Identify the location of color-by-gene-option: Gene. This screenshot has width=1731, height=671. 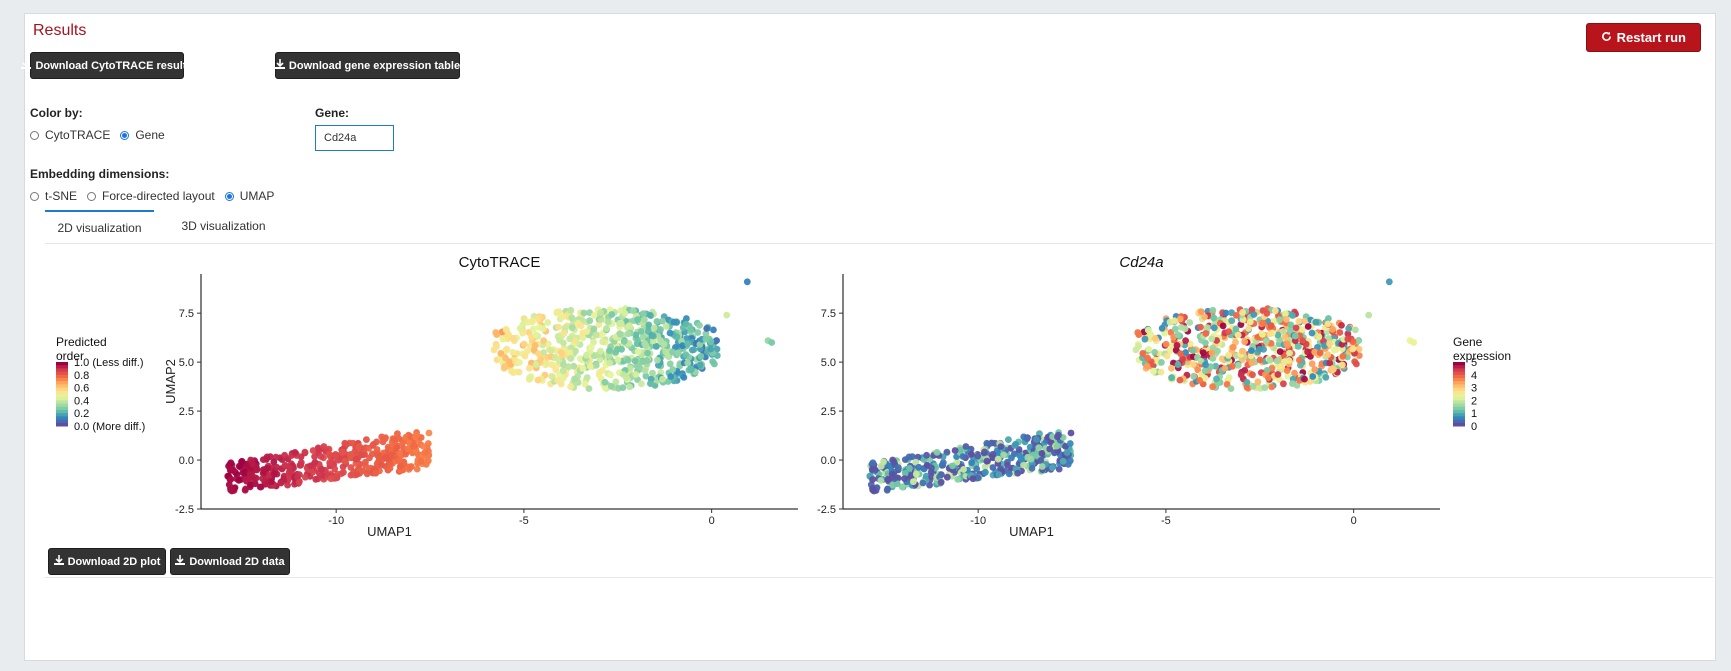
(142, 135).